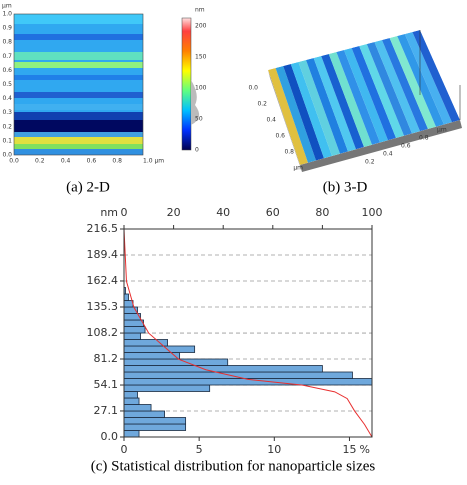 The width and height of the screenshot is (467, 485). I want to click on y-tick-label: 189.4, so click(103, 254).